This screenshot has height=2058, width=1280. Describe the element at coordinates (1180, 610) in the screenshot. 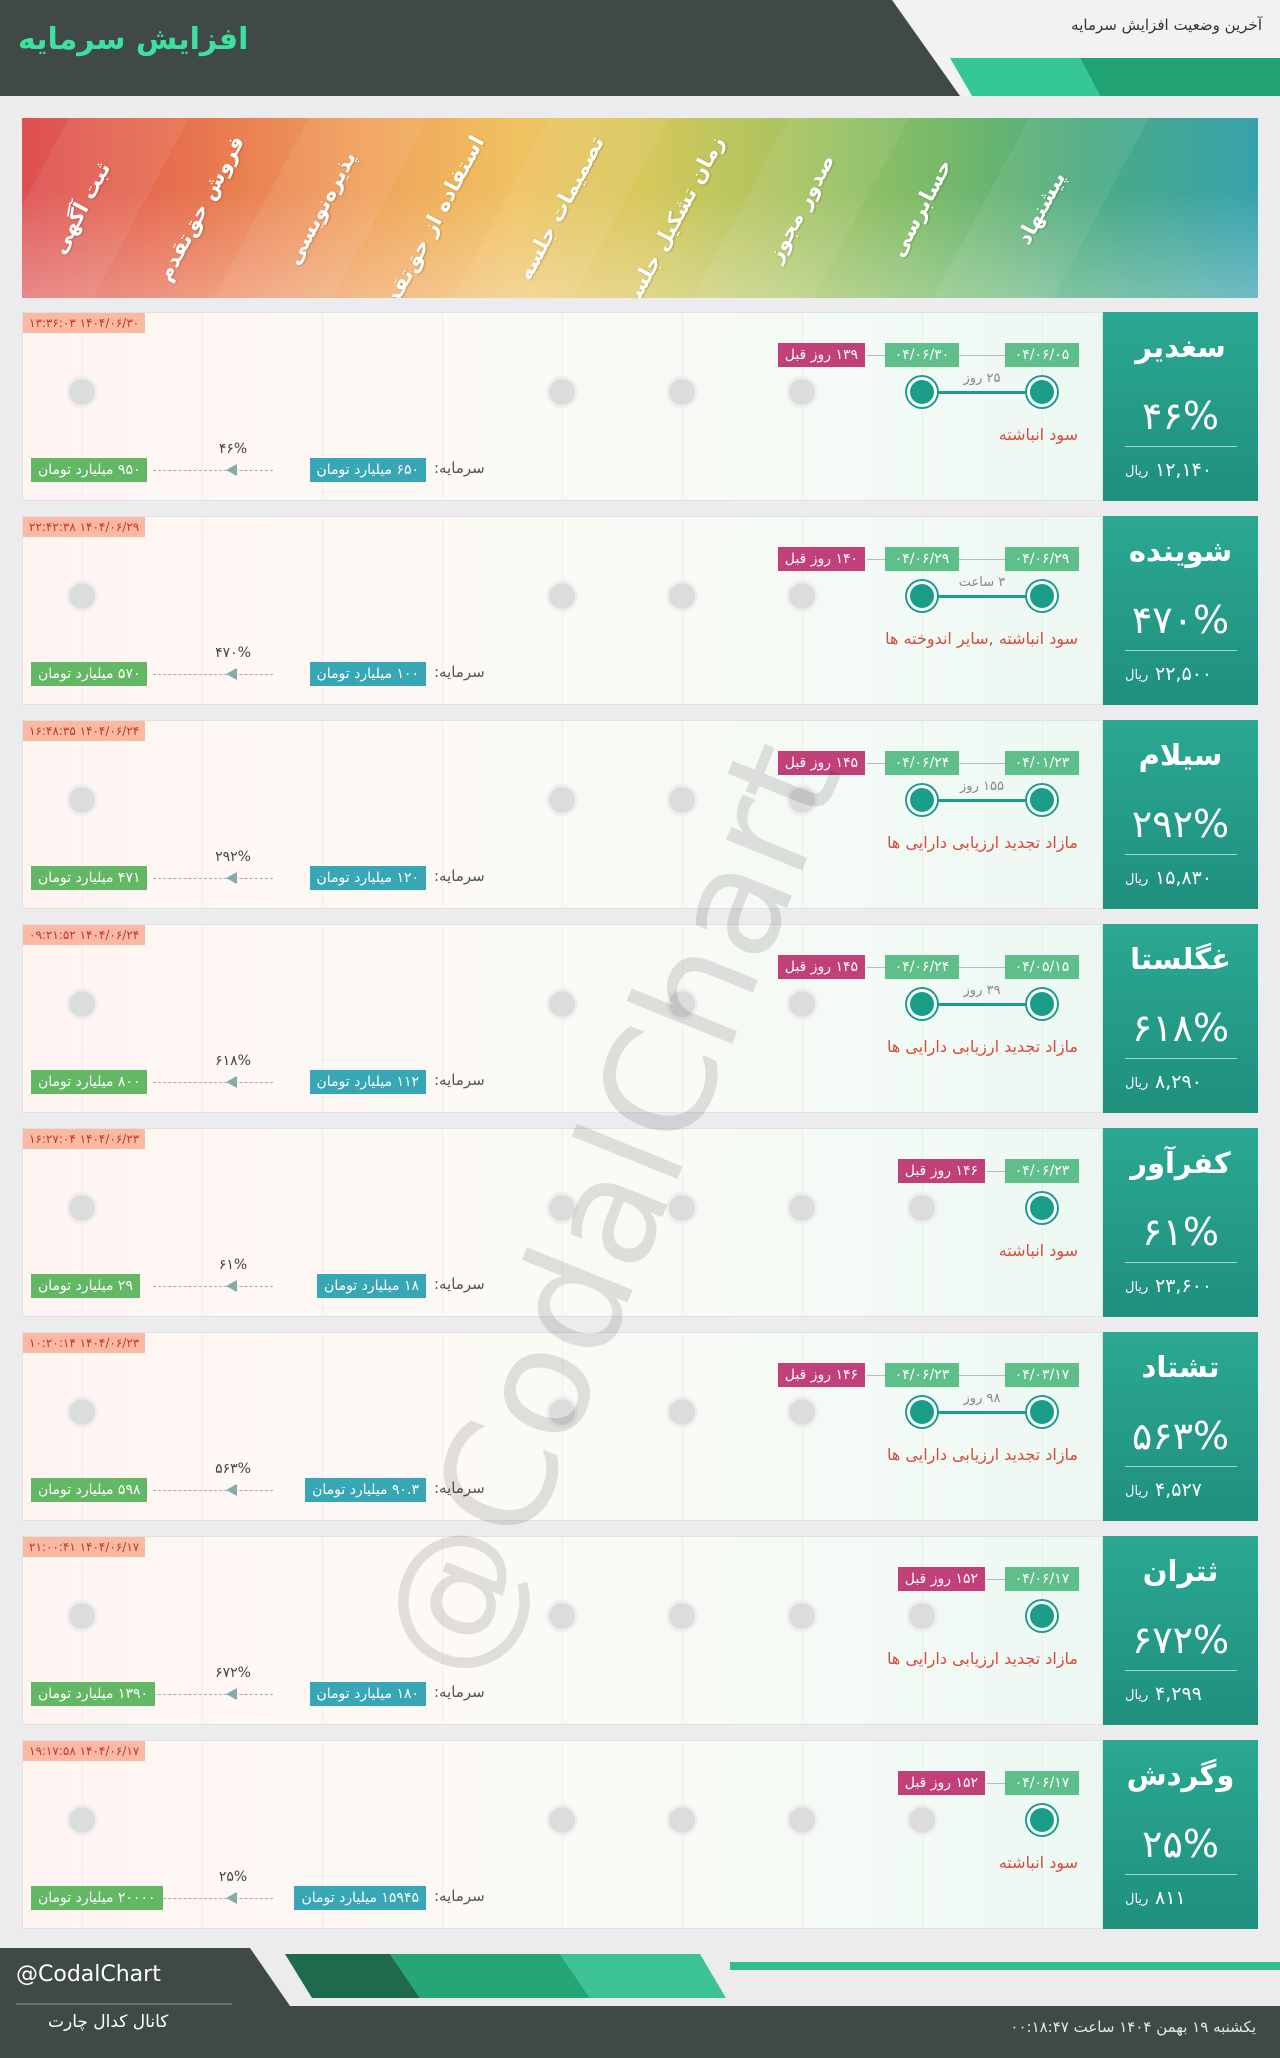

I see `symbol-panel: شوینده ۴۷۰% ریال ۲۲,۵۰۰` at that location.